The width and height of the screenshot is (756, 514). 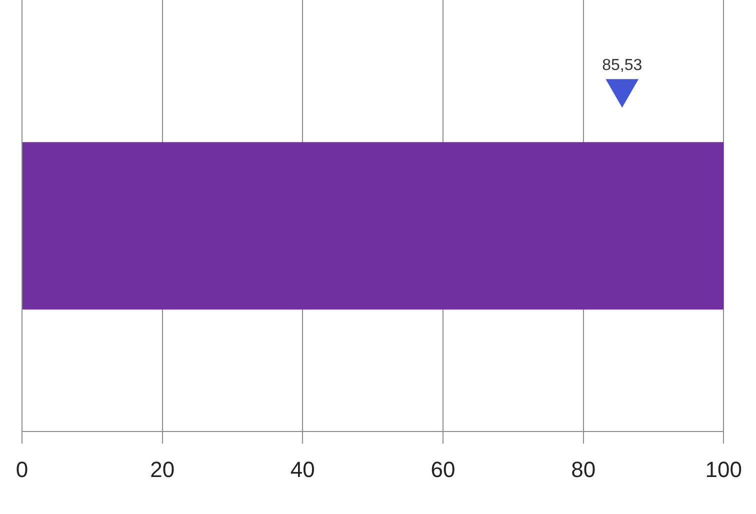 I want to click on x-tick-label: 60, so click(x=443, y=469).